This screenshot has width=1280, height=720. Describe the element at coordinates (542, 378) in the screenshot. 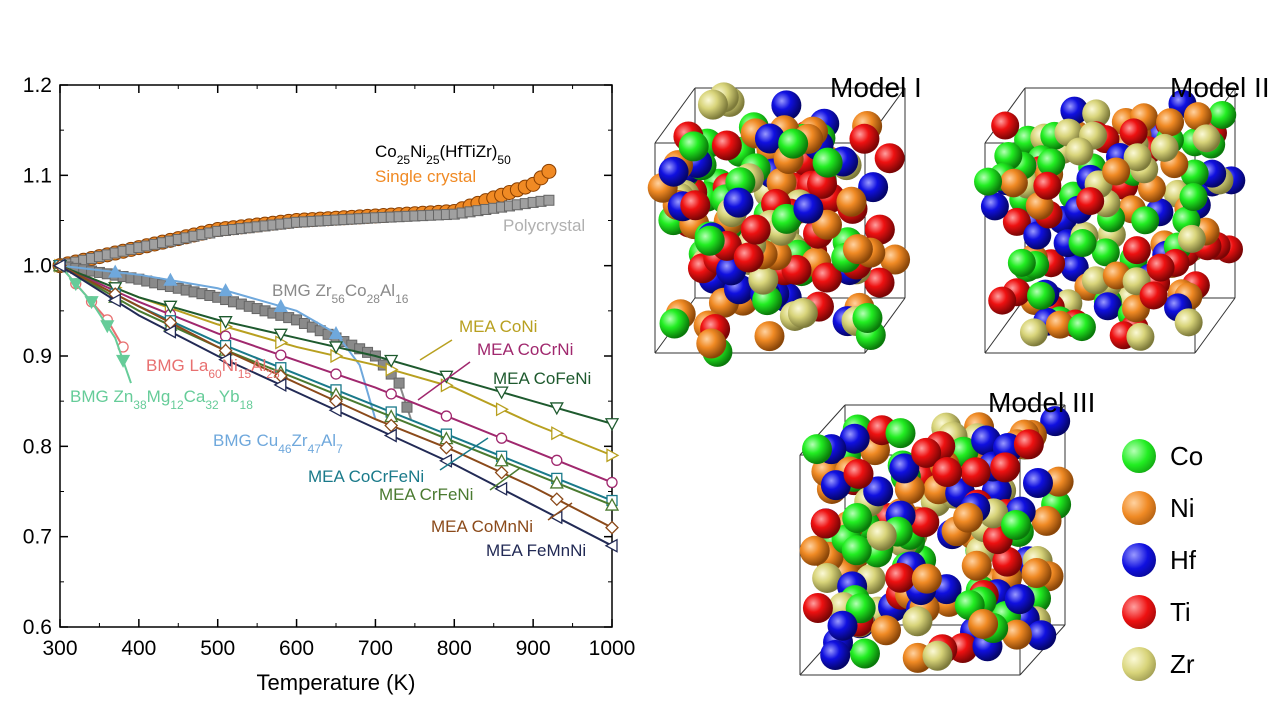

I see `mea-cofeni-label: MEA CoFeNi` at that location.